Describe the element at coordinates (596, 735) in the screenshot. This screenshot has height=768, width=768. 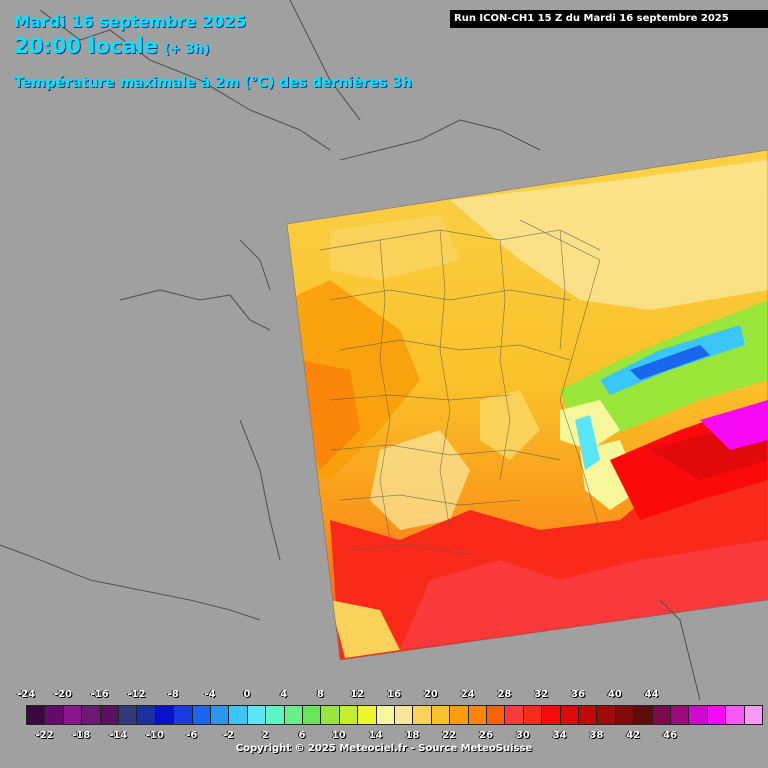
I see `legend-bottom-label: 38` at that location.